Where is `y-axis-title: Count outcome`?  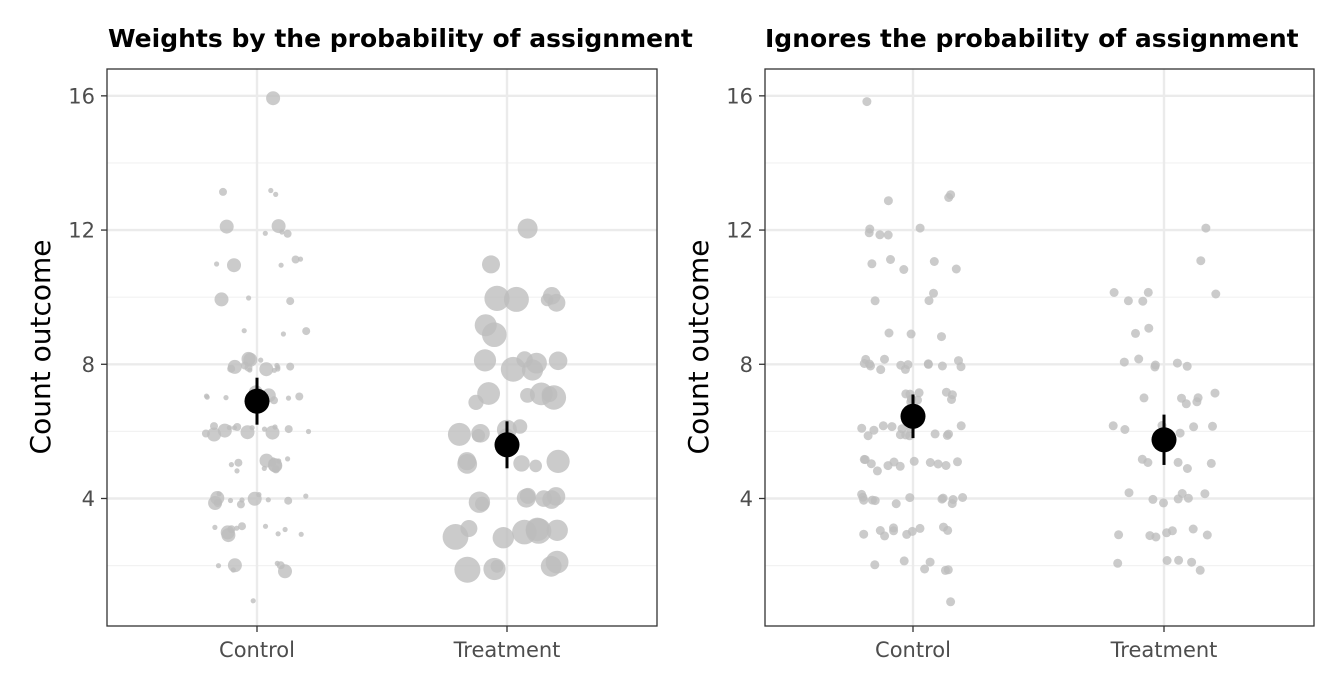 y-axis-title: Count outcome is located at coordinates (698, 347).